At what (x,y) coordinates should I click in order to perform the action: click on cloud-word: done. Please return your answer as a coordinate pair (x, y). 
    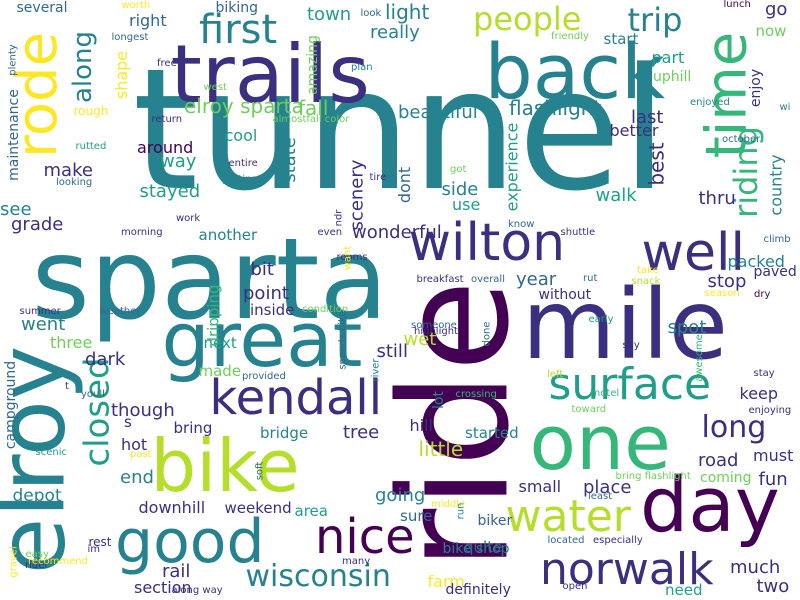
    Looking at the image, I should click on (486, 334).